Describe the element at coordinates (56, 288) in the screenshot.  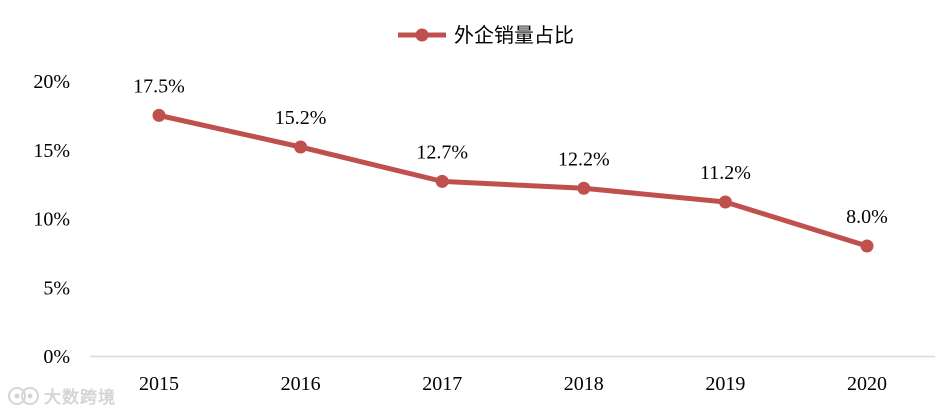
I see `y-tick-label: 5%` at that location.